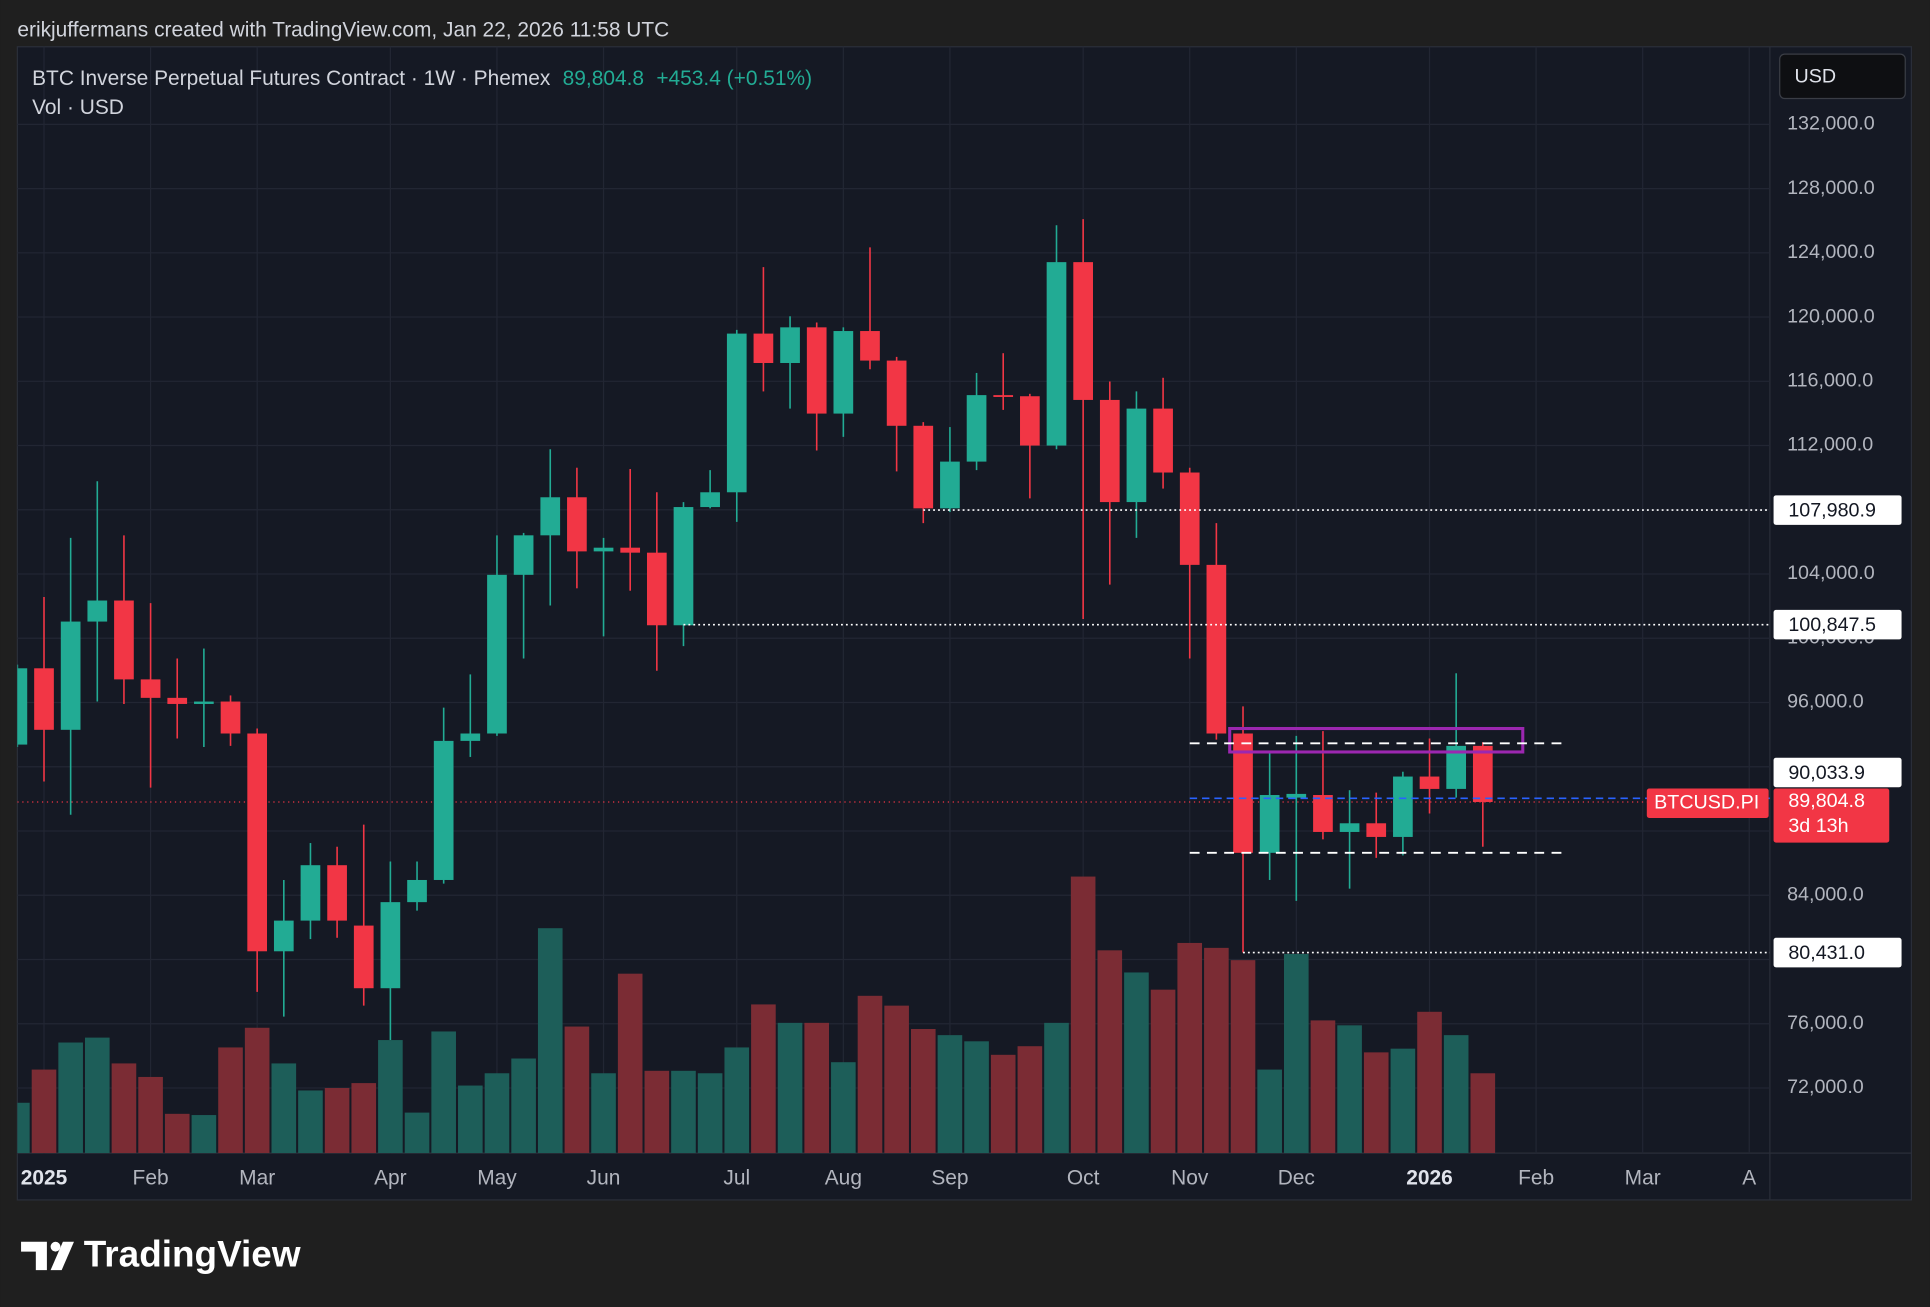  Describe the element at coordinates (949, 1178) in the screenshot. I see `x-tick-label: Sep` at that location.